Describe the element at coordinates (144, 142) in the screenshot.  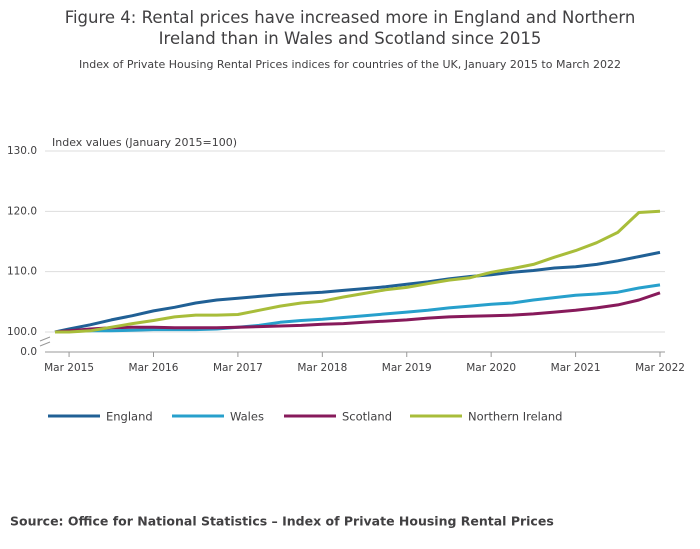
I see `y-axis-label: Index values (January 2015=100)` at that location.